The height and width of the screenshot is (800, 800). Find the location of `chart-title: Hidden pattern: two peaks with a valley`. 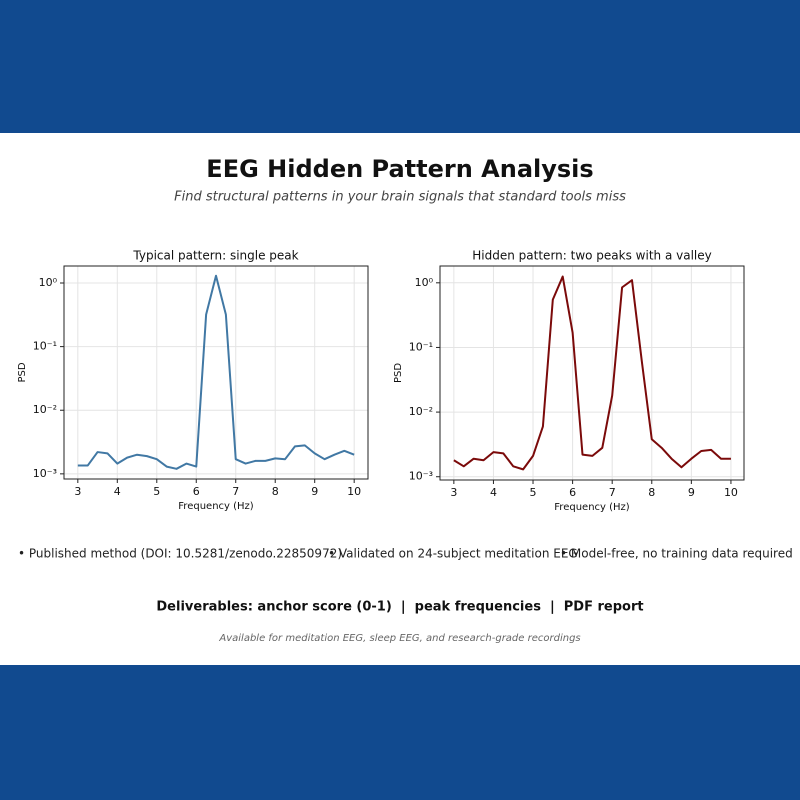

chart-title: Hidden pattern: two peaks with a valley is located at coordinates (591, 256).